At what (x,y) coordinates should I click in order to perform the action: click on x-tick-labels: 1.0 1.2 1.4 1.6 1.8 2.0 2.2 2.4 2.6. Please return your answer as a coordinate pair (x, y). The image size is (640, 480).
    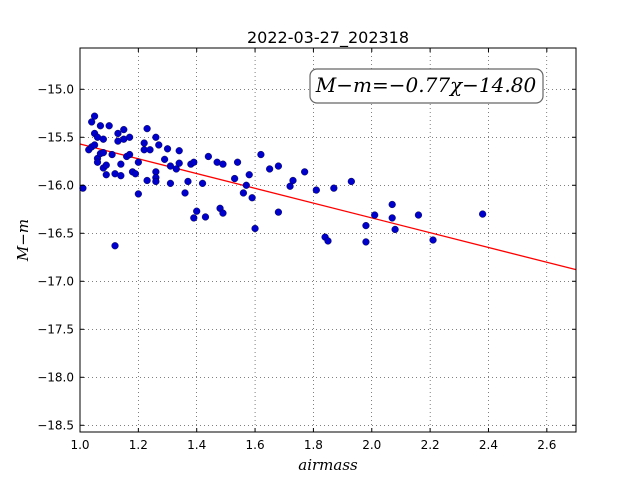
    Looking at the image, I should click on (313, 445).